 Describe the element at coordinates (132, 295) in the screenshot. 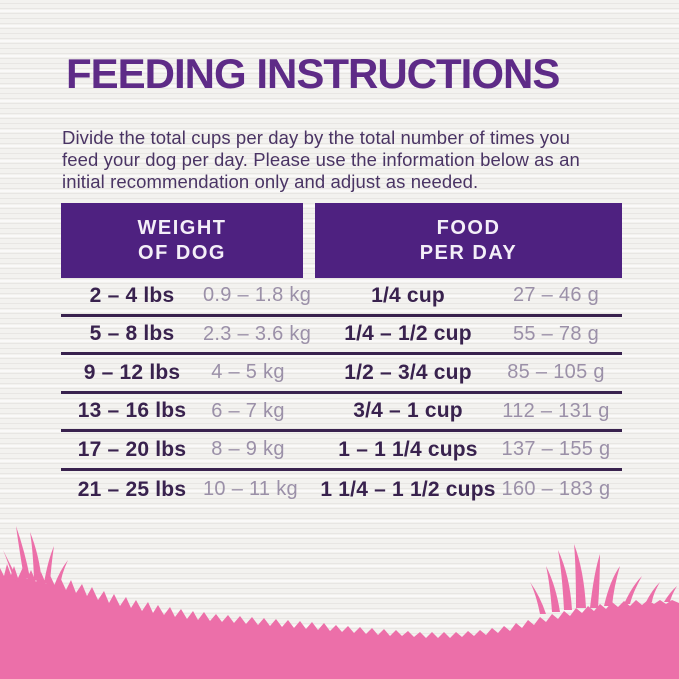

I see `weight-lbs-value: 2 – 4 lbs` at that location.